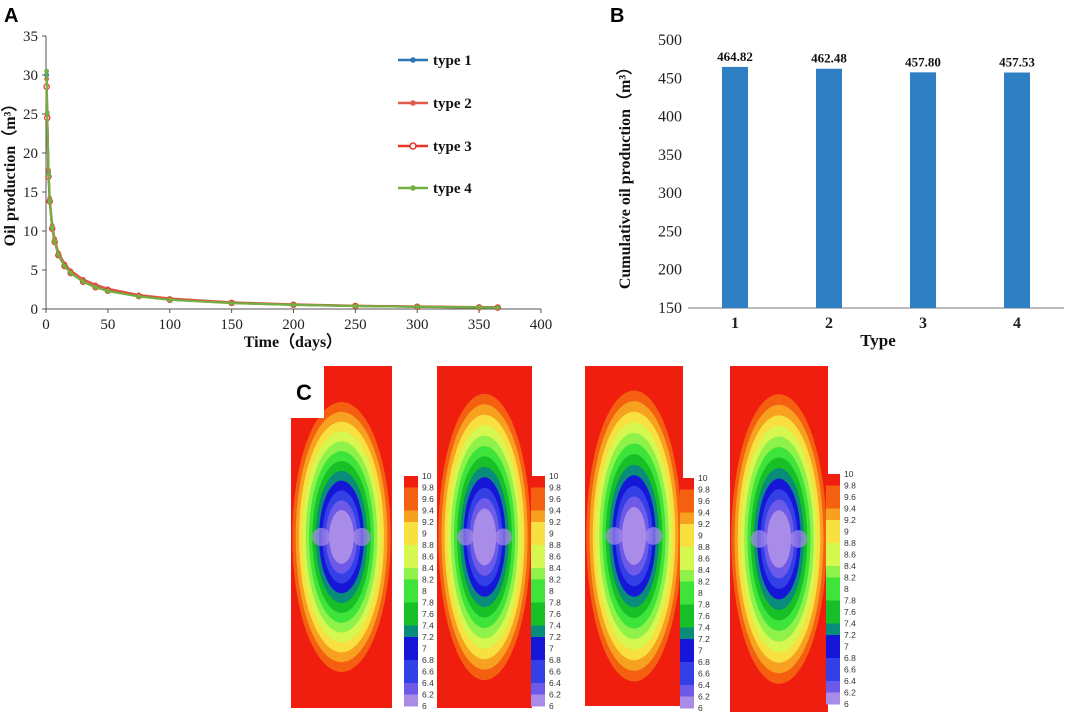 The image size is (1065, 713). What do you see at coordinates (1017, 323) in the screenshot?
I see `chart-b-x-tick-label: 4` at bounding box center [1017, 323].